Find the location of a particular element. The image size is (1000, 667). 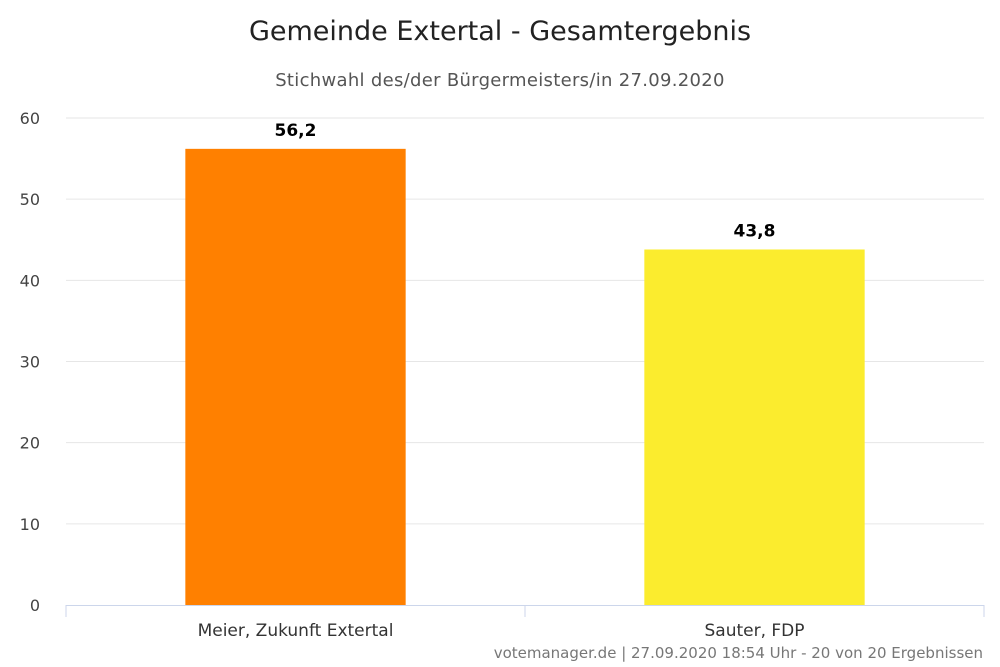

data-label-2: 43,8 is located at coordinates (755, 231).